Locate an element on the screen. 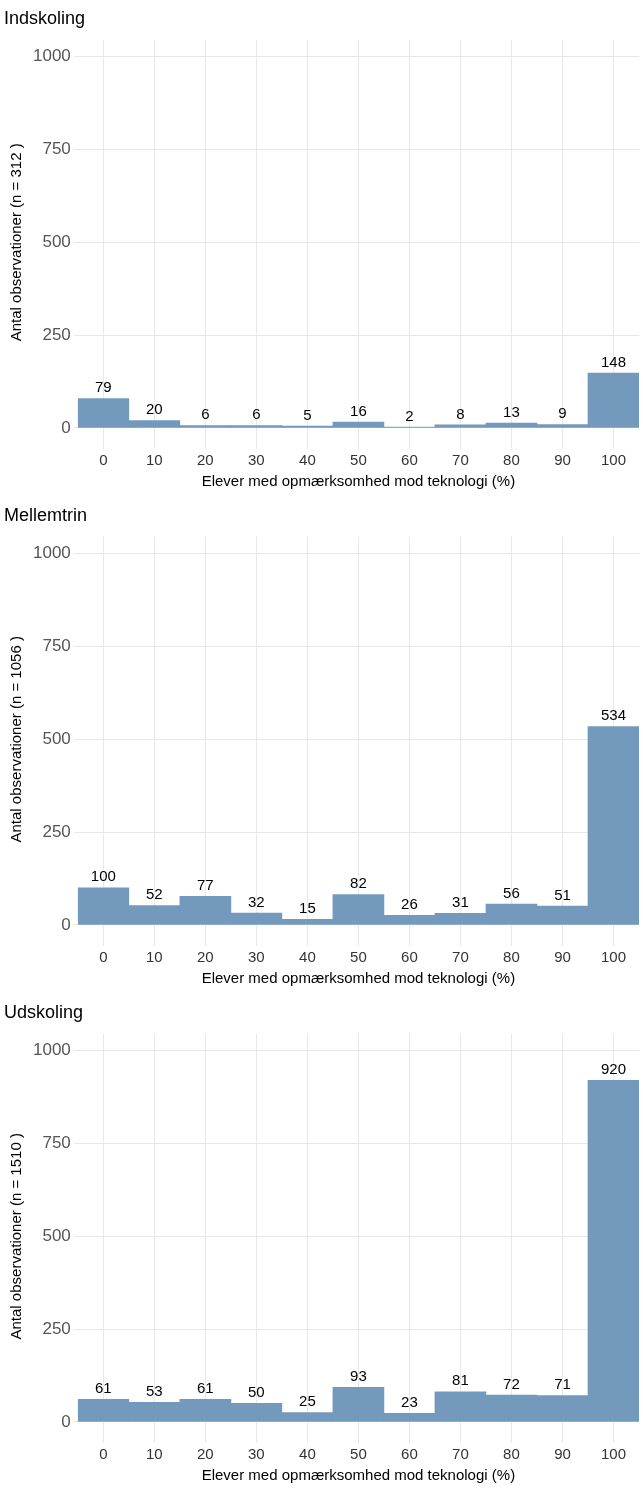 The image size is (643, 1492). data-label: 72 is located at coordinates (511, 1383).